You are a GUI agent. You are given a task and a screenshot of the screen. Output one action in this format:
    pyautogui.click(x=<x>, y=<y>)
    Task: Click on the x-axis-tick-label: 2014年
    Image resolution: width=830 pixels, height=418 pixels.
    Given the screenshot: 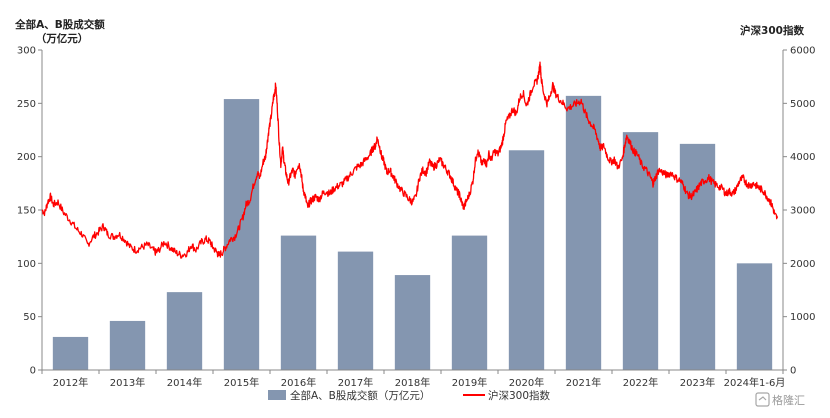 What is the action you would take?
    pyautogui.click(x=184, y=382)
    